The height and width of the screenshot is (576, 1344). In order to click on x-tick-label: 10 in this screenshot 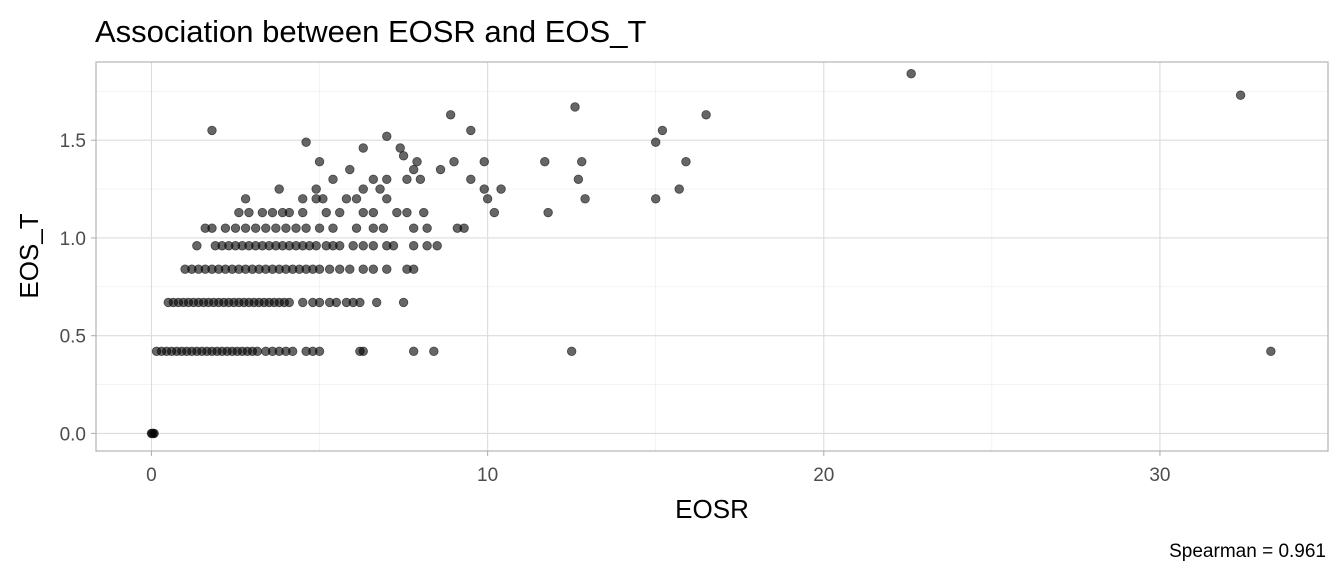, I will do `click(487, 475)`.